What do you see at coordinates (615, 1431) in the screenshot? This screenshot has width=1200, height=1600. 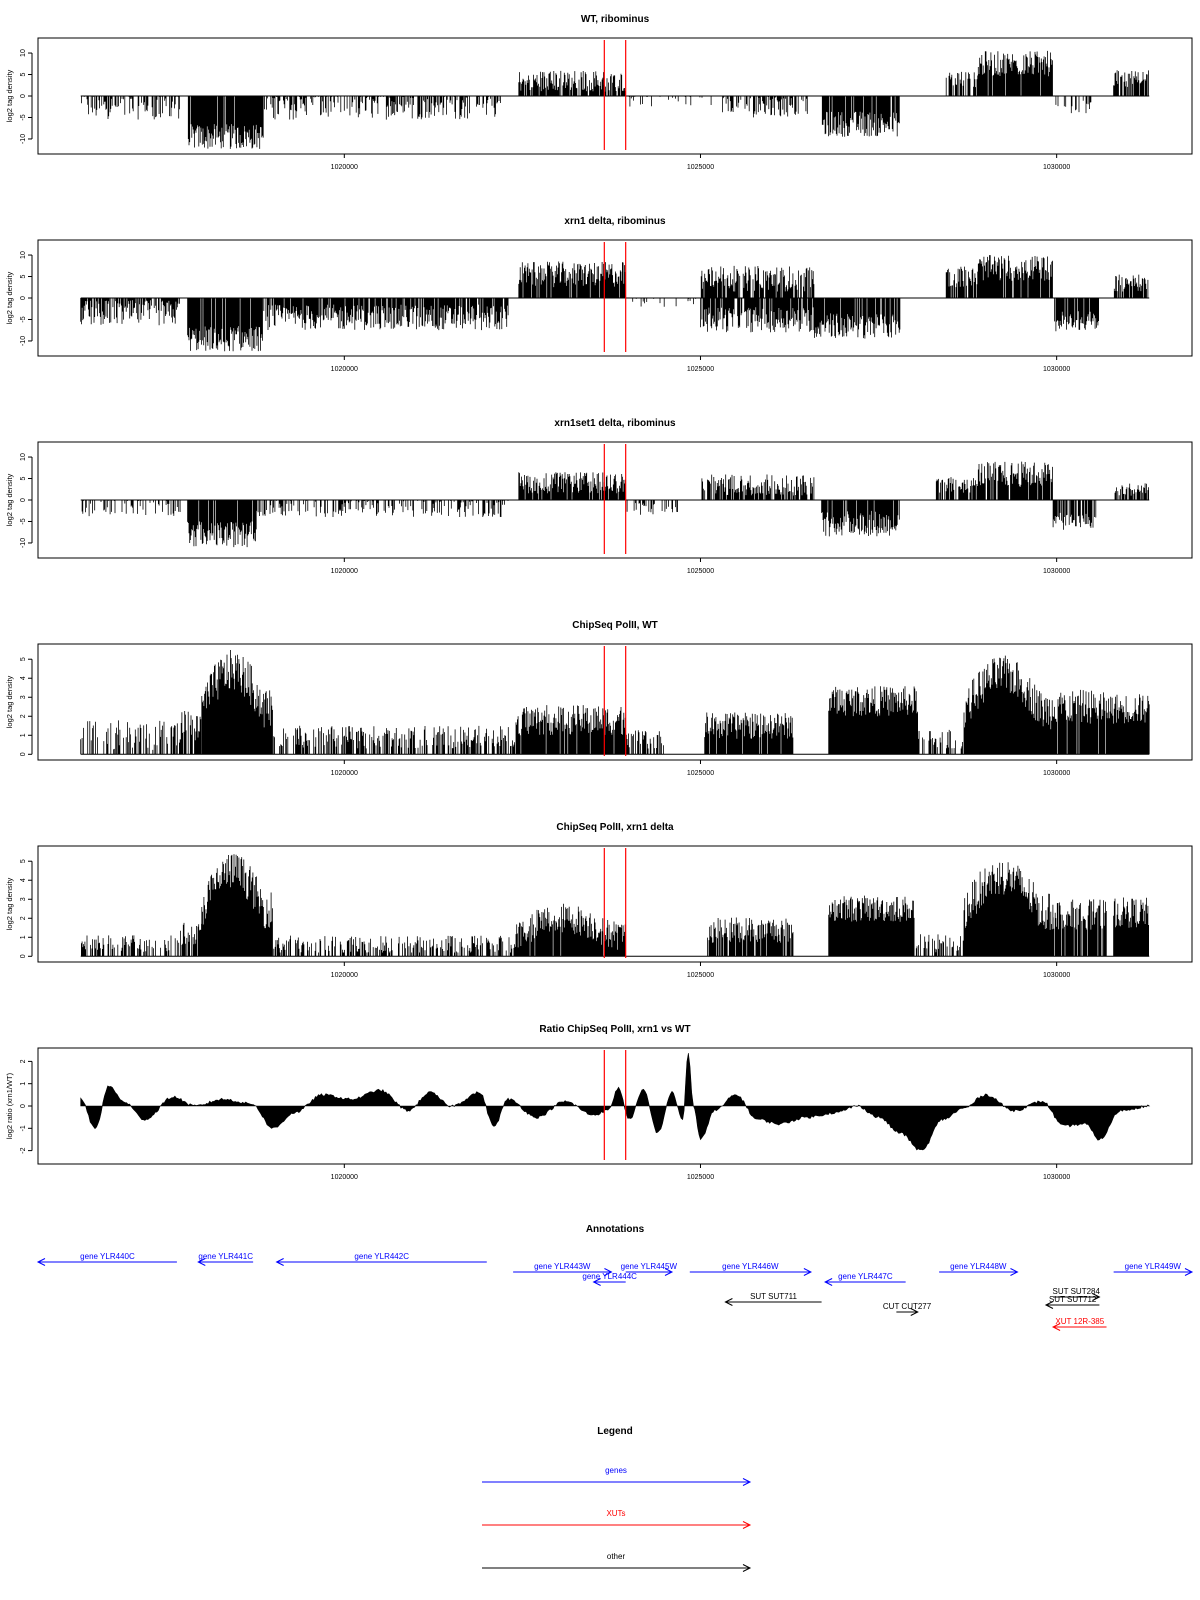 I see `legend-title: Legend` at bounding box center [615, 1431].